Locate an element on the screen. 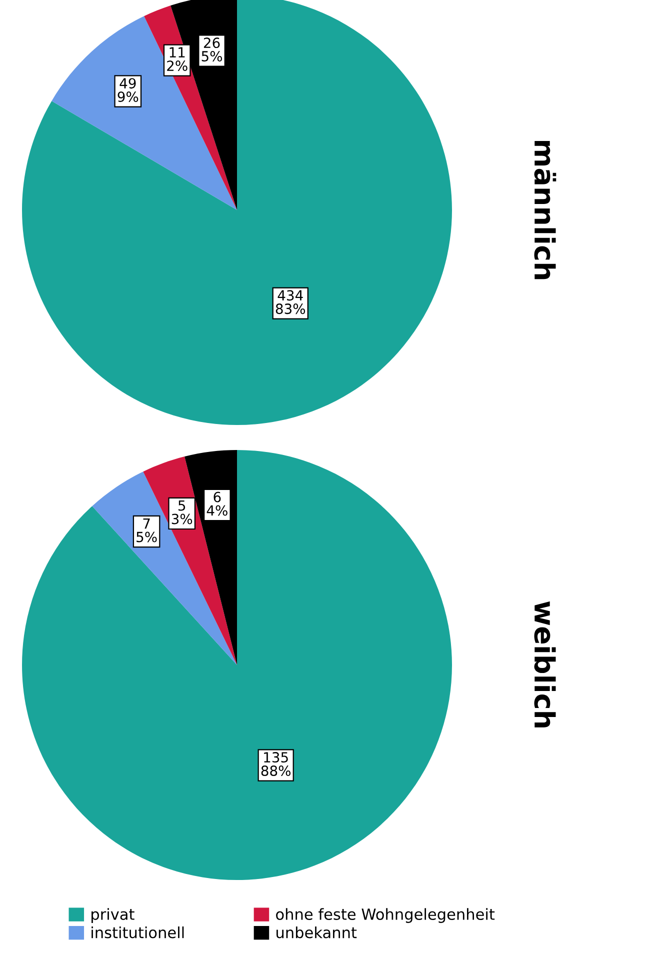 The width and height of the screenshot is (651, 960). data-label: 7 5% is located at coordinates (146, 530).